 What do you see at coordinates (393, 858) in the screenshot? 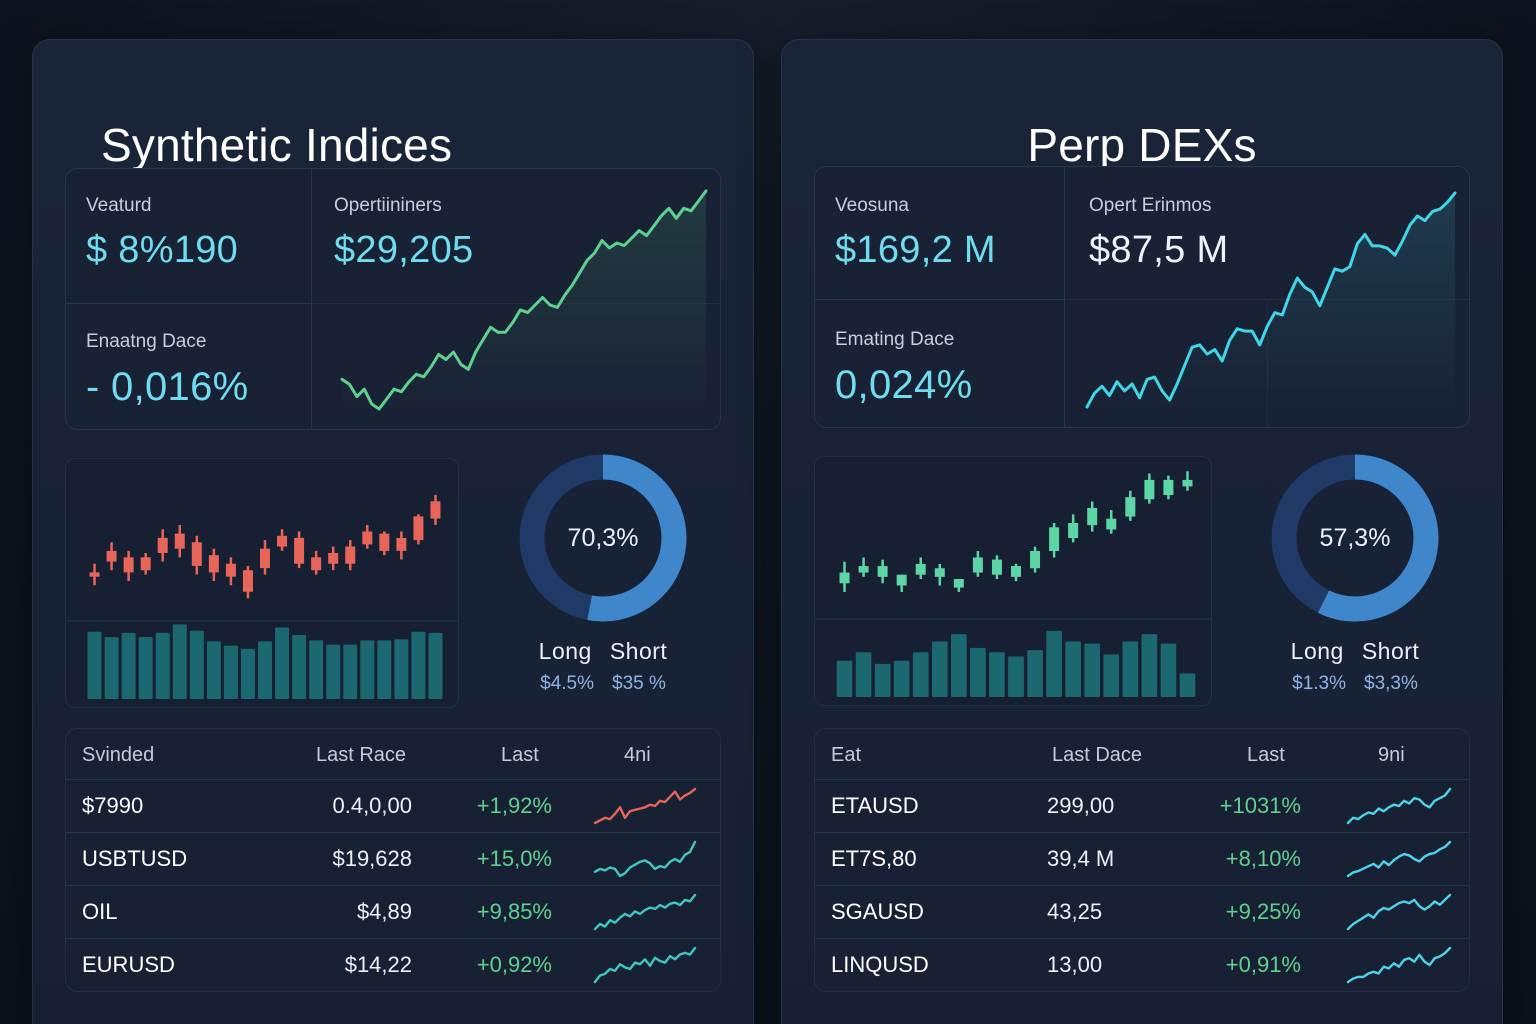
I see `table-row: USBTUSD $19,628 +15,0%` at bounding box center [393, 858].